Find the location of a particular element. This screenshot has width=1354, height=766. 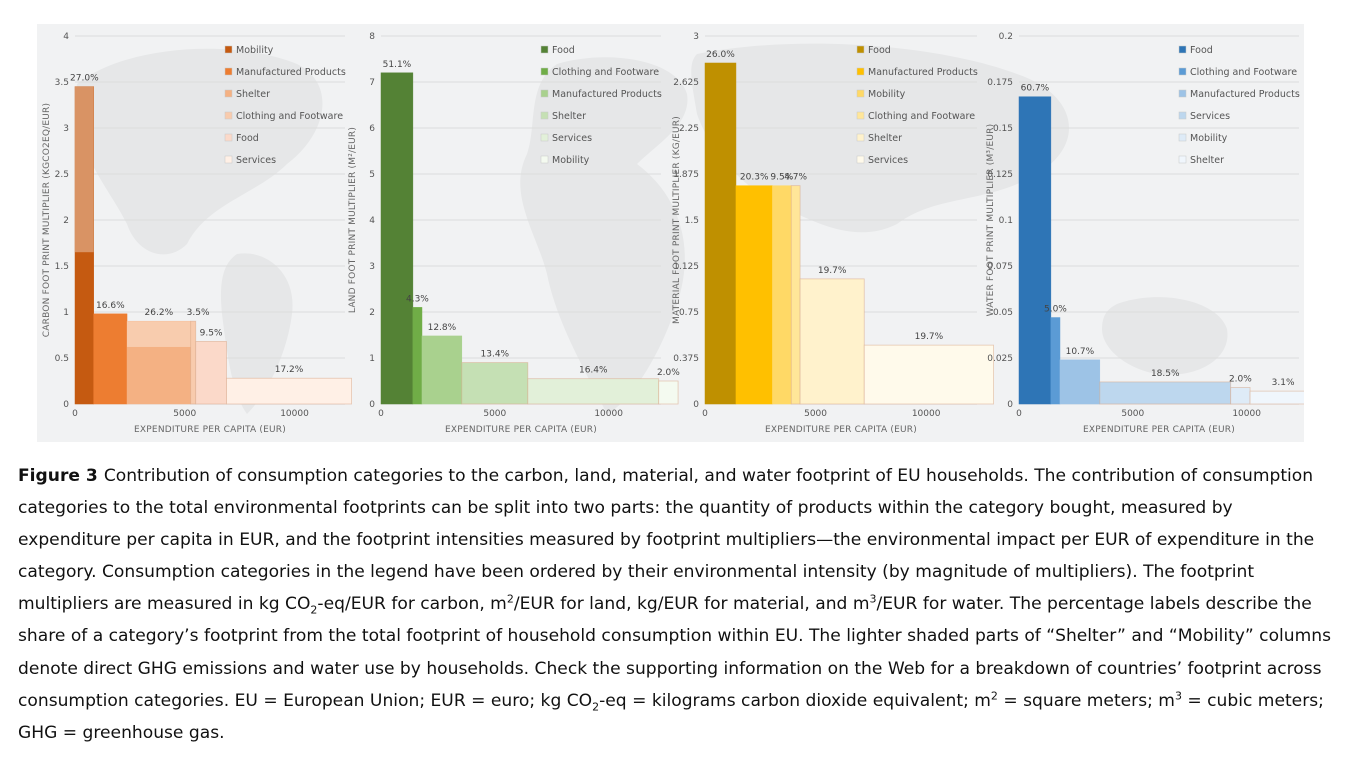

bar-share-label: 27.0% is located at coordinates (84, 79).